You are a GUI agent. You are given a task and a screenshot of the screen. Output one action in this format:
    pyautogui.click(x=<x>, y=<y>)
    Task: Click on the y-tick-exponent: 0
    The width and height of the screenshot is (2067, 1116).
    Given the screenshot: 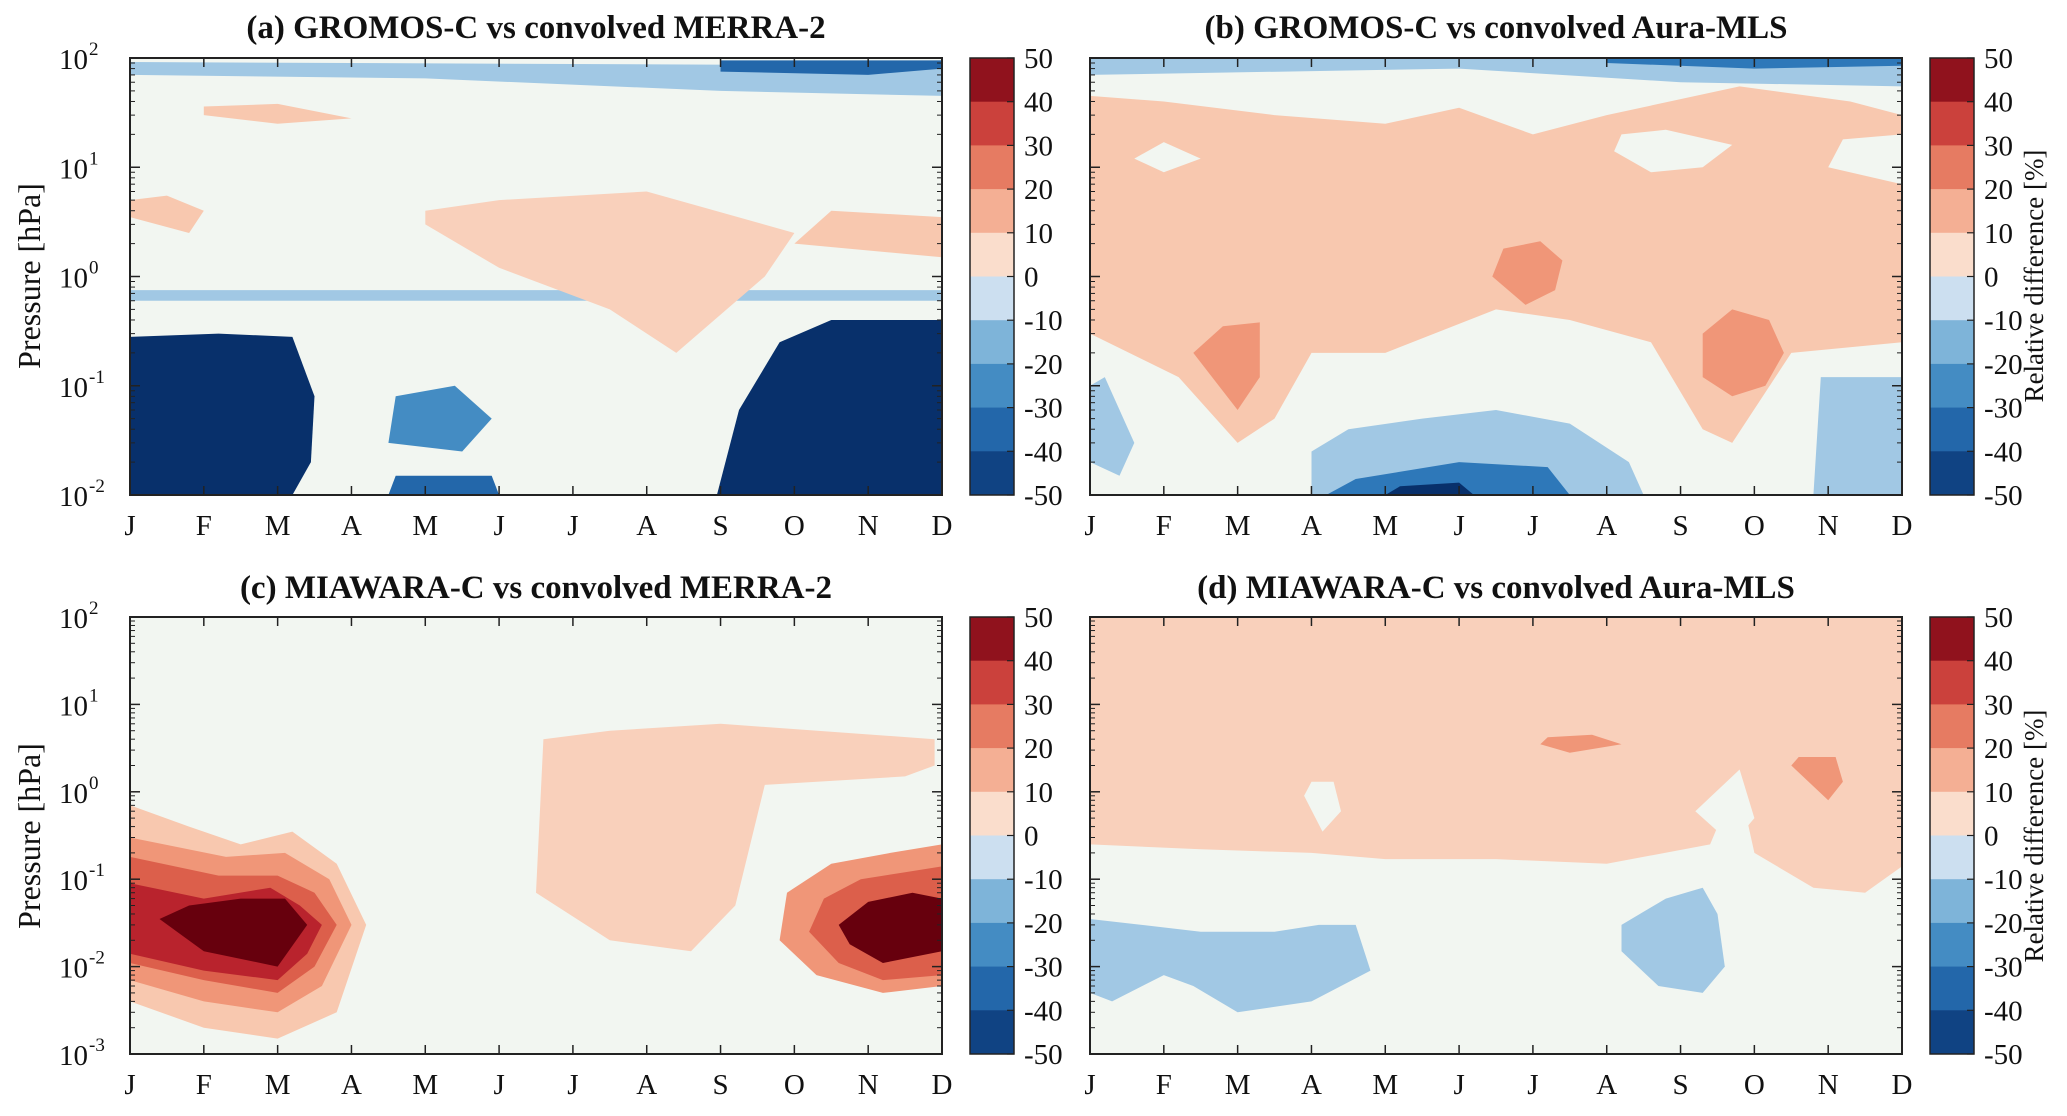 What is the action you would take?
    pyautogui.click(x=94, y=783)
    